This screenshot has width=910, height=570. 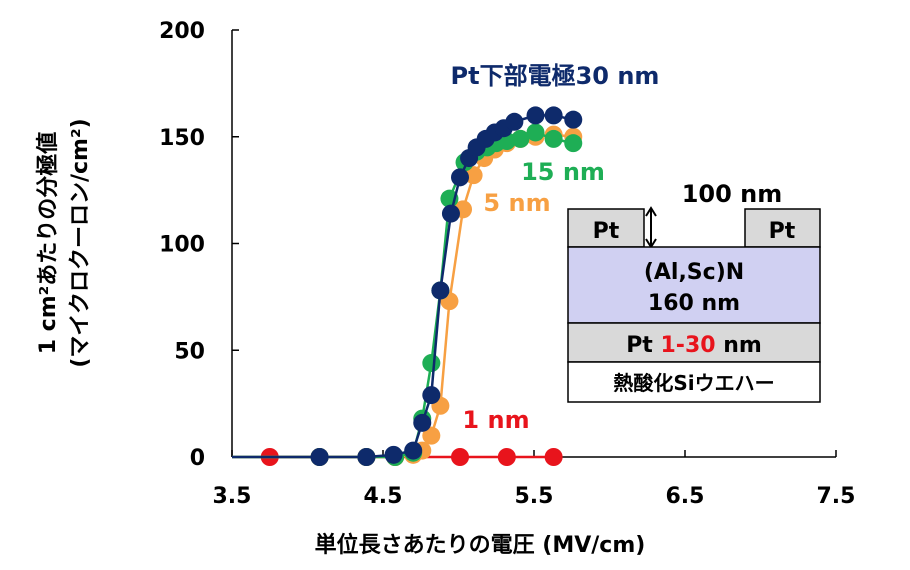 I want to click on series-label-30nm: Pt下部電極30 nm, so click(x=555, y=76).